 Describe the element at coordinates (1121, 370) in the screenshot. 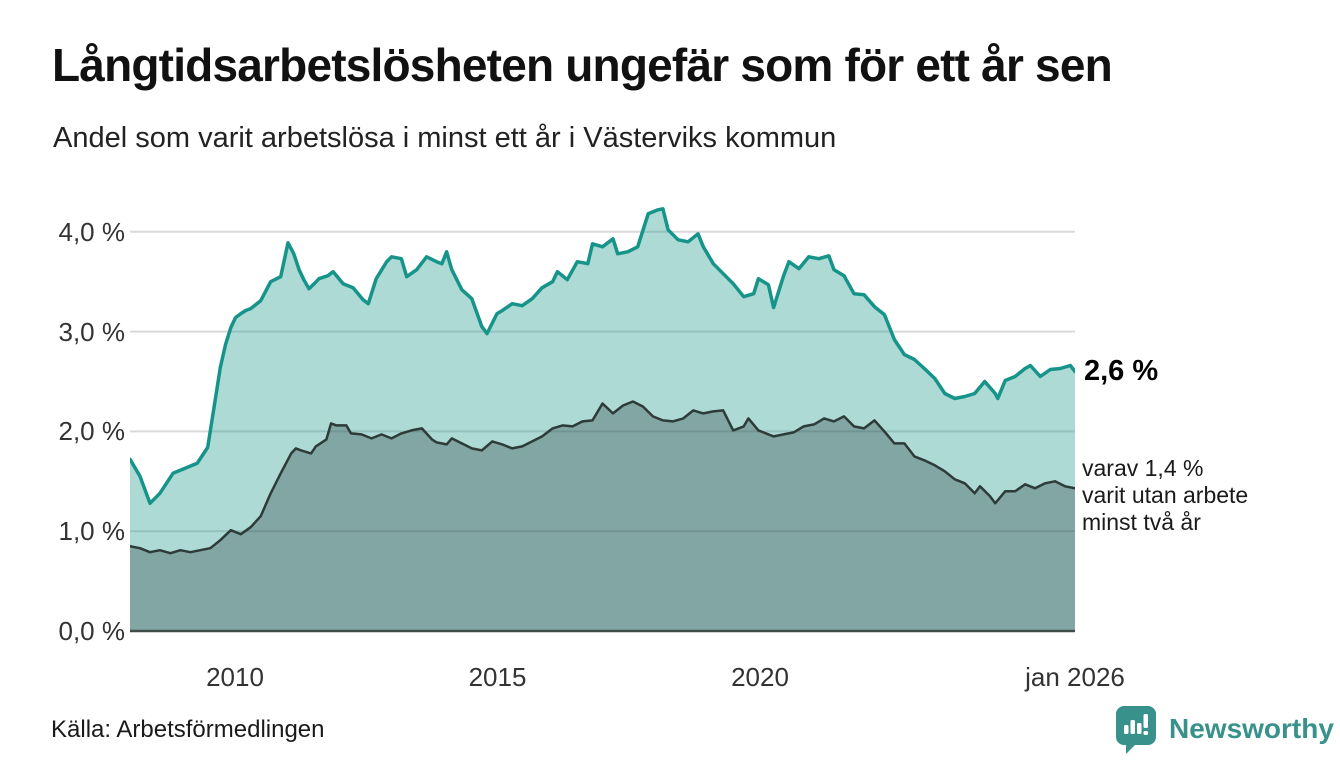

I see `latest-value-label: 2,6 %` at that location.